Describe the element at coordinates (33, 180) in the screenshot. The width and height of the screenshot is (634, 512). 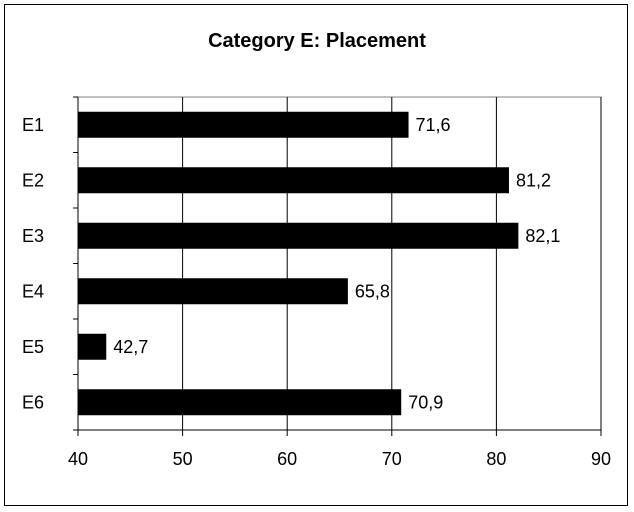
I see `y-tick-label: E2` at that location.